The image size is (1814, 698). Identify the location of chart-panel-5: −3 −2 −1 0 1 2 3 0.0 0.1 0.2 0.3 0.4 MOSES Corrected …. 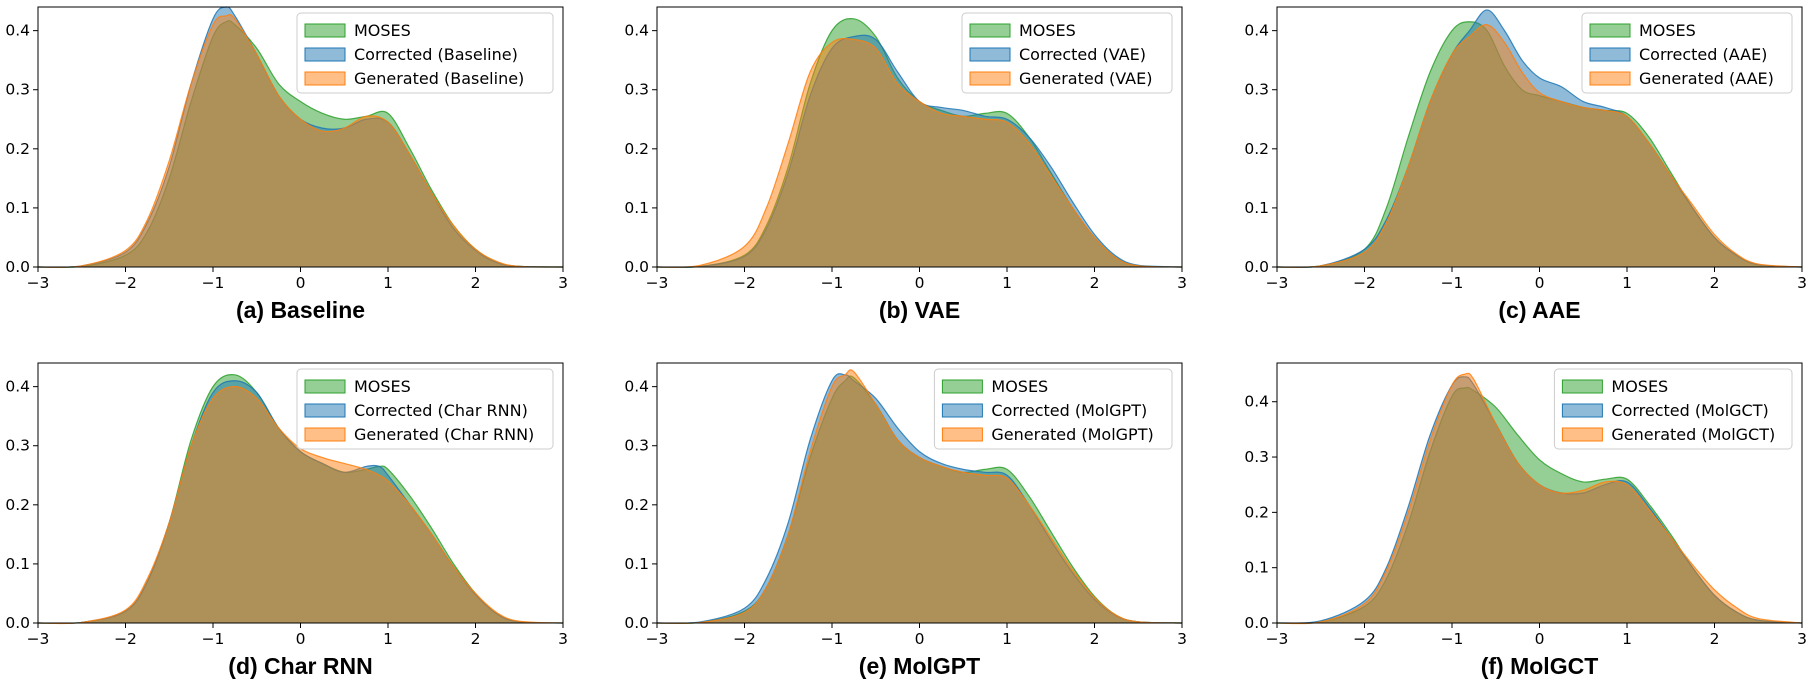
(905, 520).